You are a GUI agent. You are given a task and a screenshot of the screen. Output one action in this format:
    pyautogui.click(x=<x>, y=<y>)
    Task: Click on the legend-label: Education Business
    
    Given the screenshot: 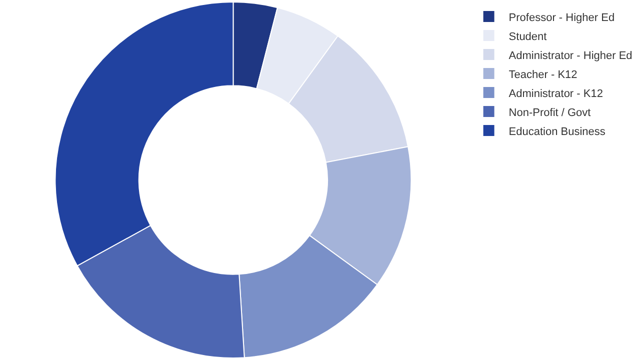 What is the action you would take?
    pyautogui.click(x=557, y=132)
    